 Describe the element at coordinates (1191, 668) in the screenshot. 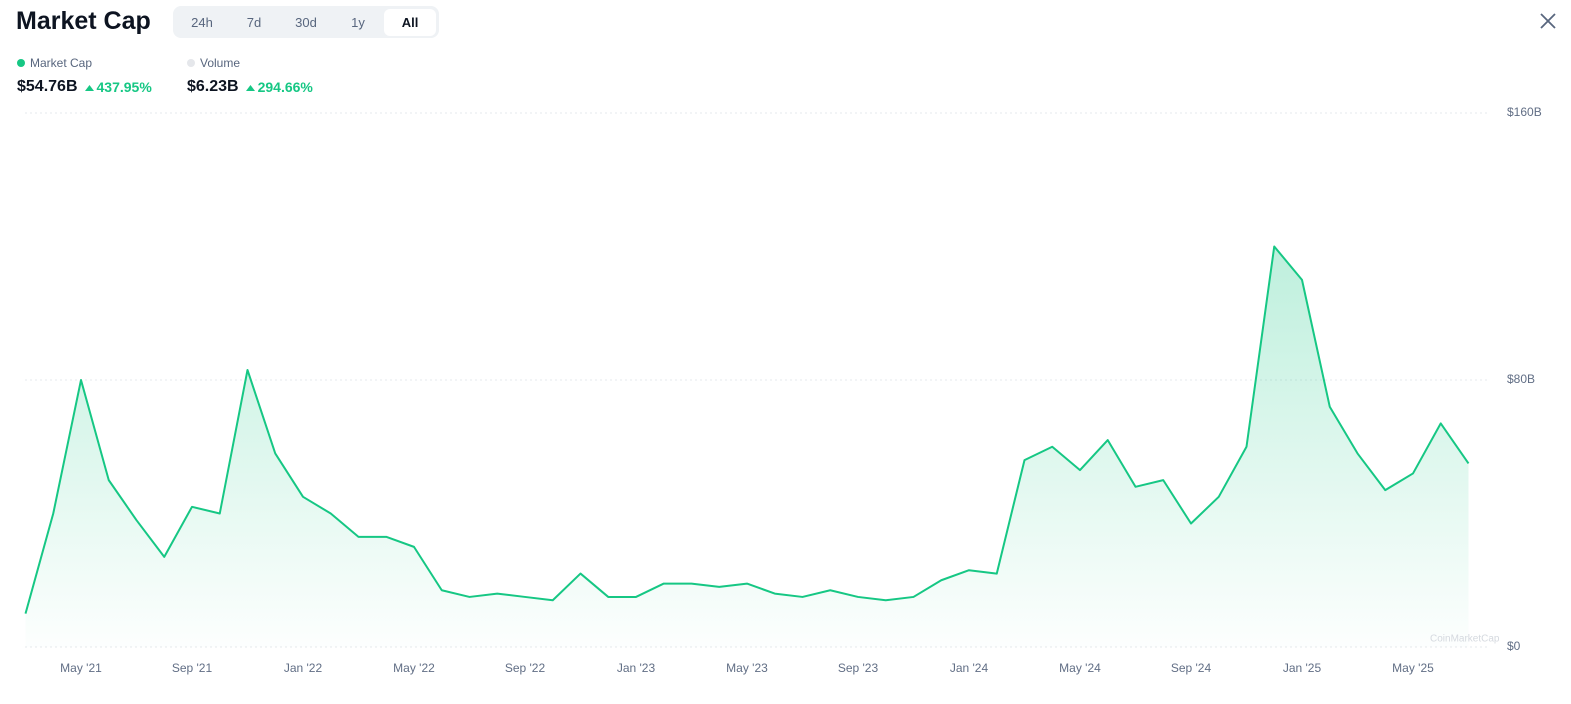

I see `x-tick-label: Sep '24` at that location.